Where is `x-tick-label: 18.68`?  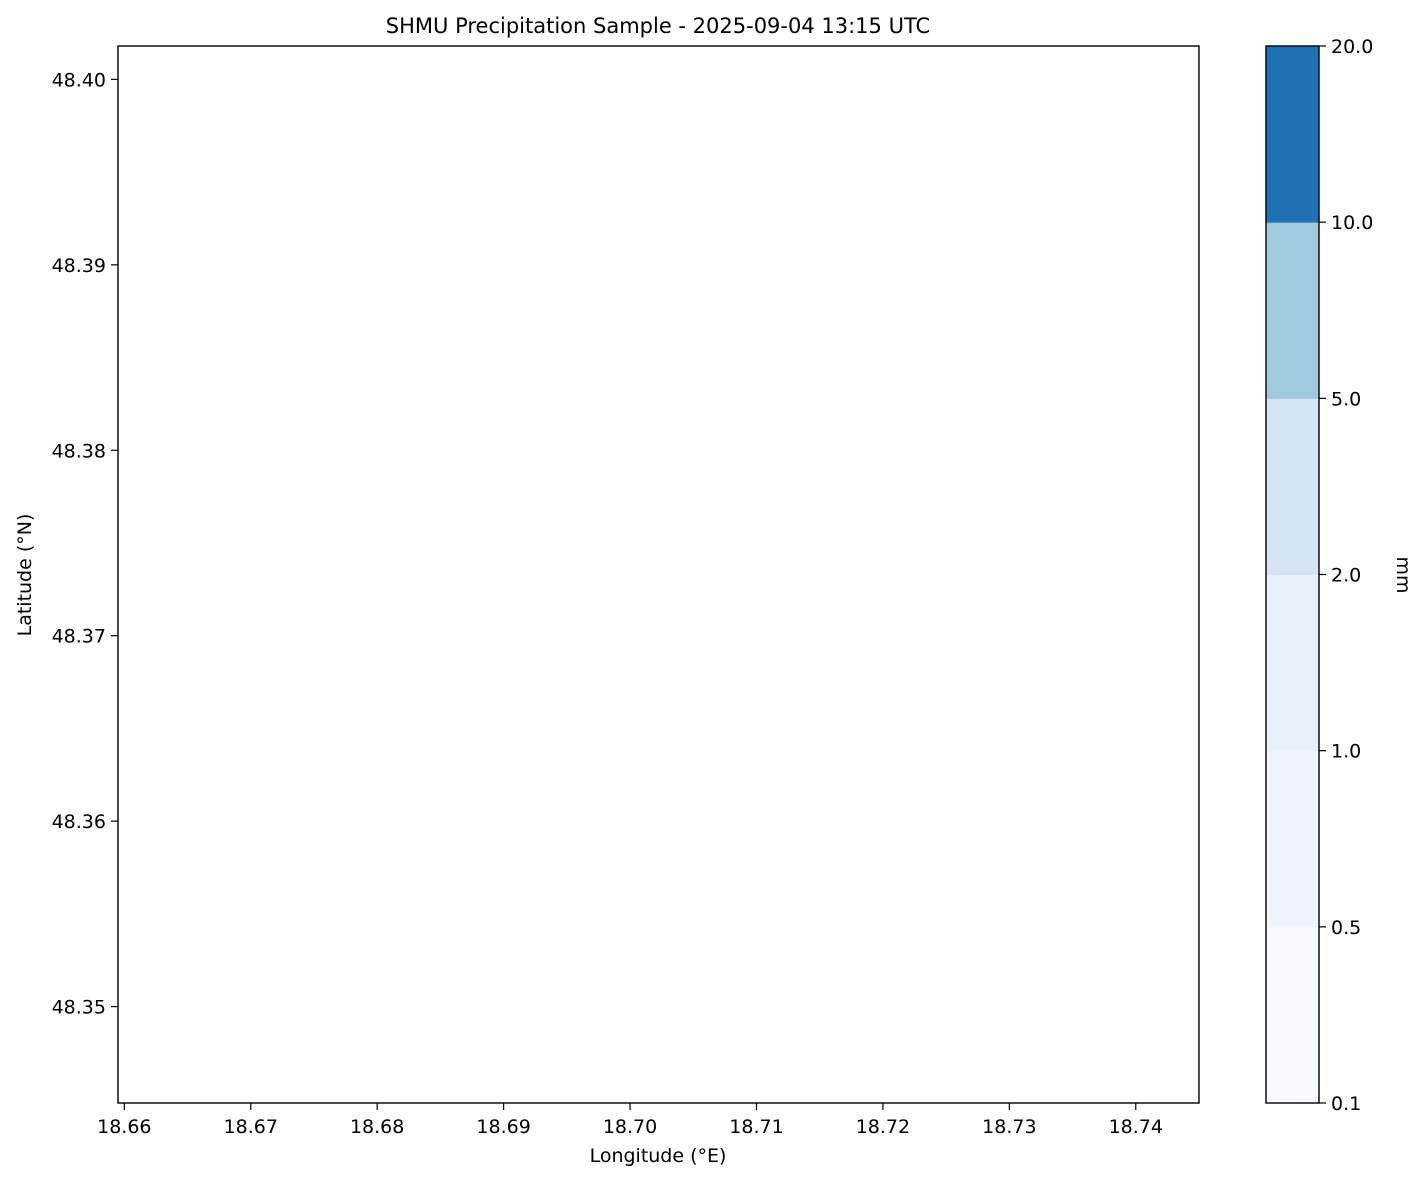
x-tick-label: 18.68 is located at coordinates (377, 1127).